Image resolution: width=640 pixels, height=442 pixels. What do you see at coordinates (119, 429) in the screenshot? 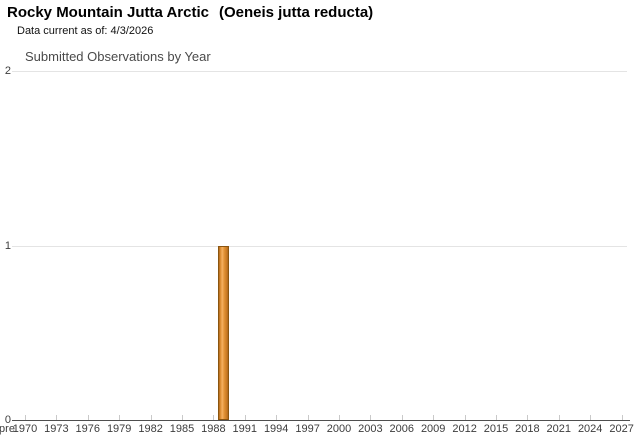
I see `x-axis-label: 1979` at bounding box center [119, 429].